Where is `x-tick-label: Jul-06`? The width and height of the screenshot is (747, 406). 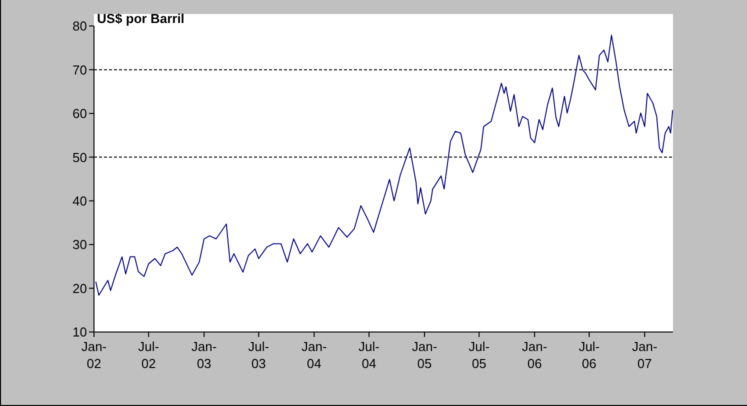
x-tick-label: Jul-06 is located at coordinates (589, 355).